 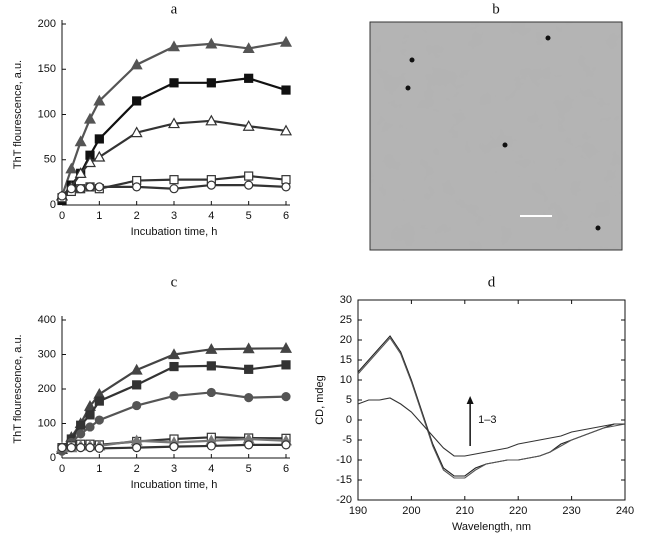 I want to click on x-tick-label: 5, so click(x=249, y=469).